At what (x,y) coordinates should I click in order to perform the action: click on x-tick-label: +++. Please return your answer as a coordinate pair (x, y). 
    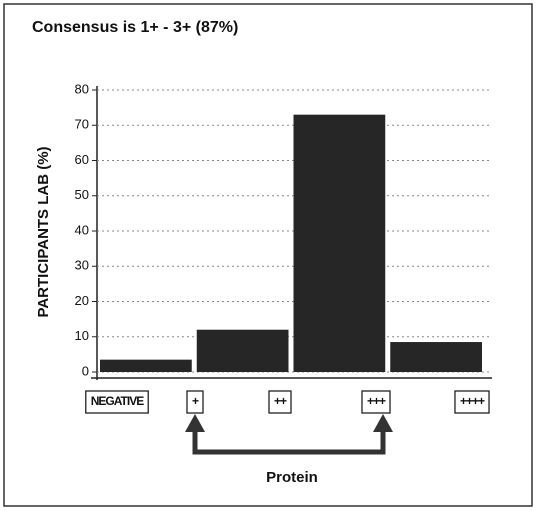
    Looking at the image, I should click on (376, 401).